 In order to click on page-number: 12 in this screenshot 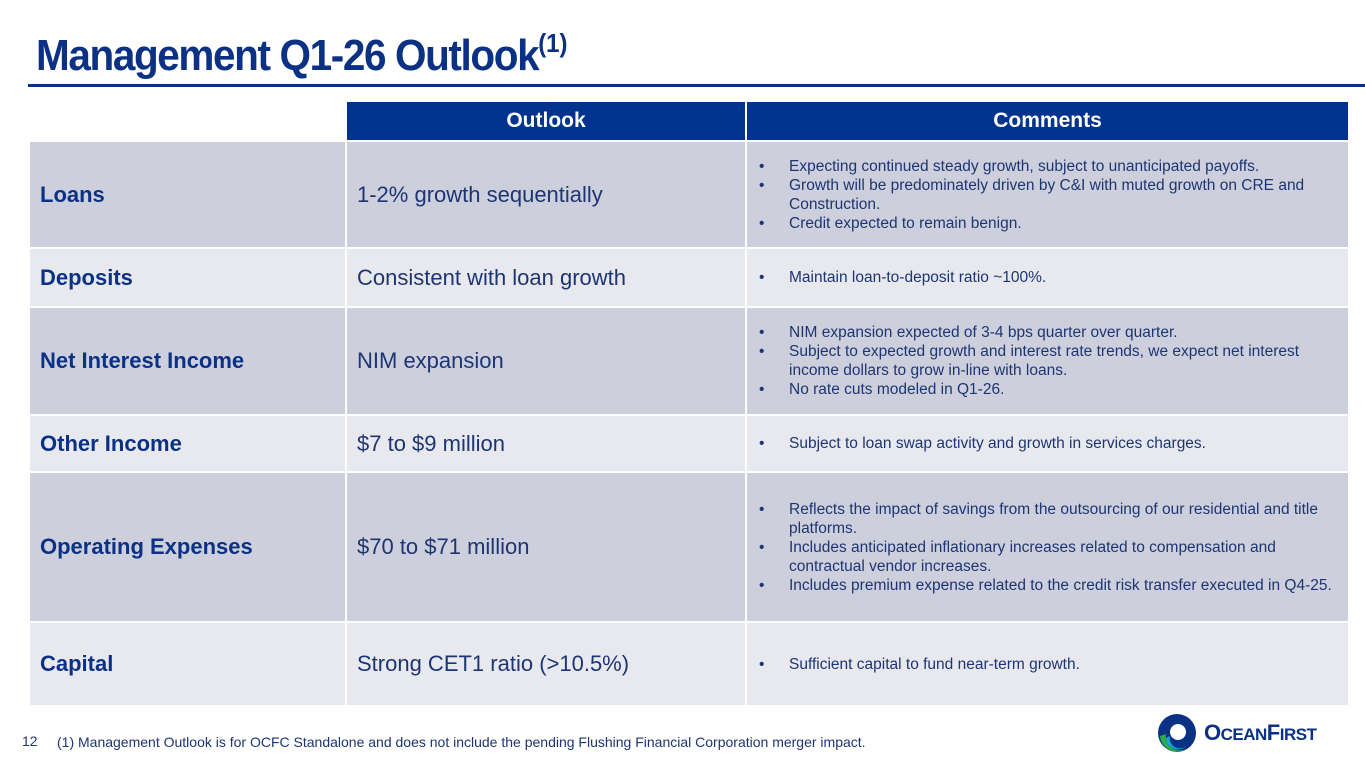, I will do `click(30, 741)`.